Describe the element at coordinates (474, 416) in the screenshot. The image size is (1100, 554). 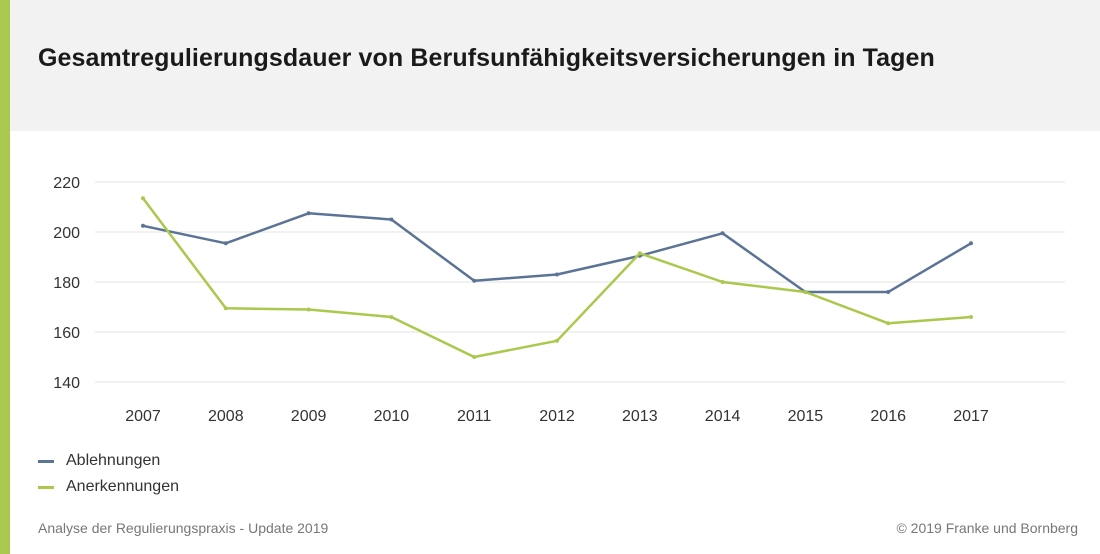
I see `x-tick-label: 2011` at that location.